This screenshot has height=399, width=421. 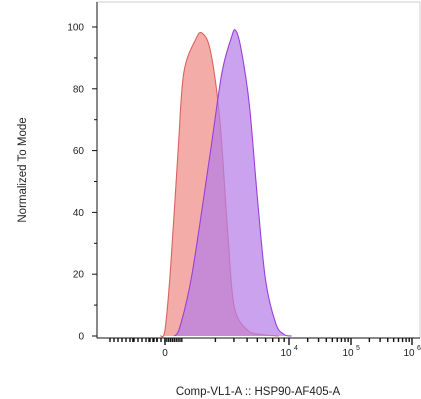 What do you see at coordinates (419, 348) in the screenshot?
I see `x-tick-exponent: 6` at bounding box center [419, 348].